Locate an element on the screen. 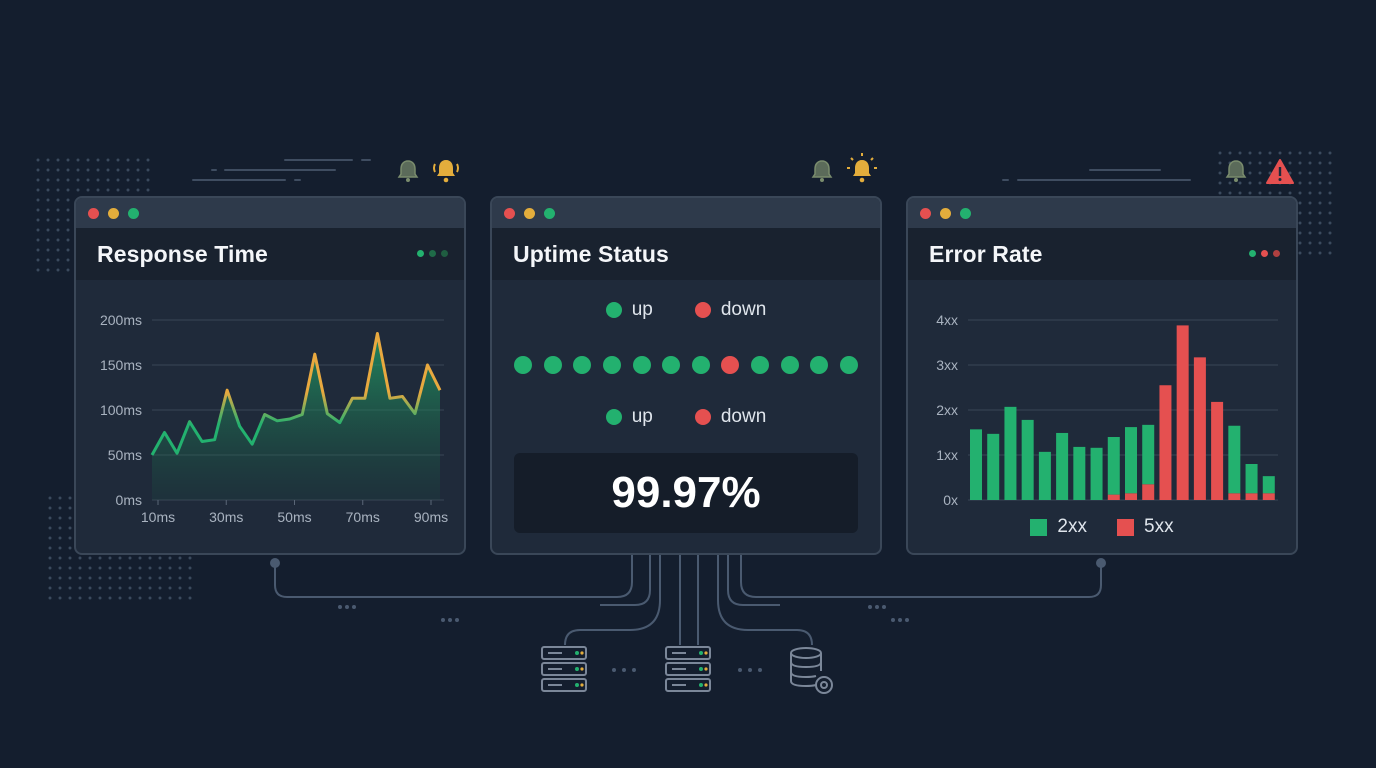 The image size is (1376, 768). panel-title: Response Time is located at coordinates (182, 254).